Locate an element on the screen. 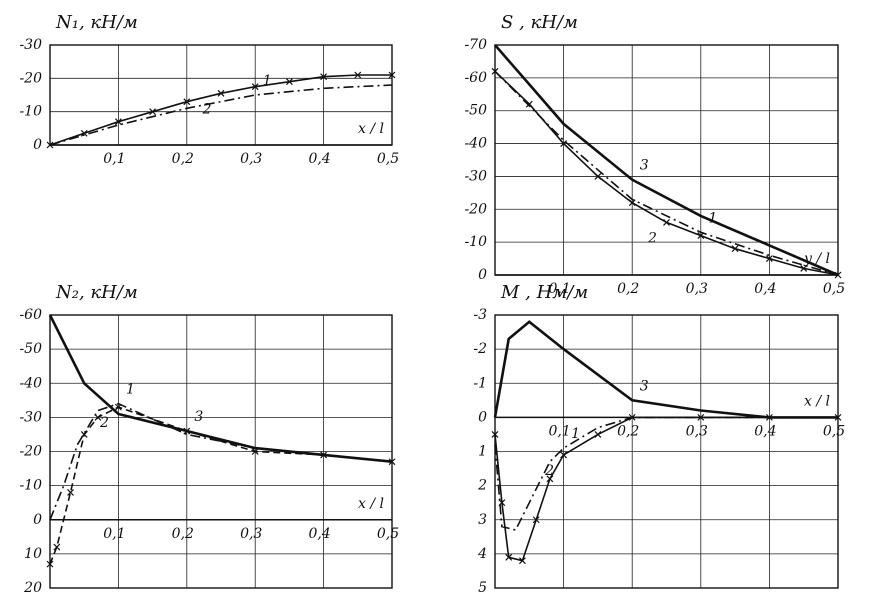 This screenshot has width=880, height=598. panel-title: N₂, кН/м is located at coordinates (96, 292).